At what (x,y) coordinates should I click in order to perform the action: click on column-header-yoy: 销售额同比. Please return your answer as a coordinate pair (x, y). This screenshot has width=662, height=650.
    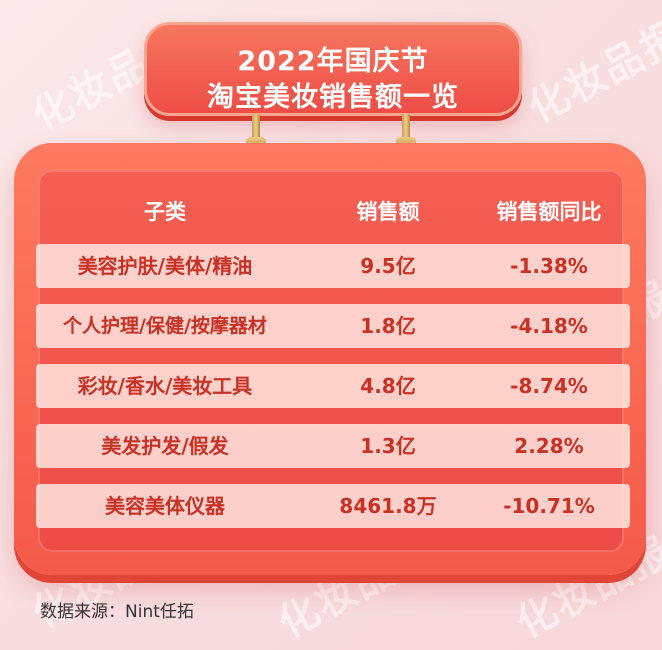
    Looking at the image, I should click on (549, 212).